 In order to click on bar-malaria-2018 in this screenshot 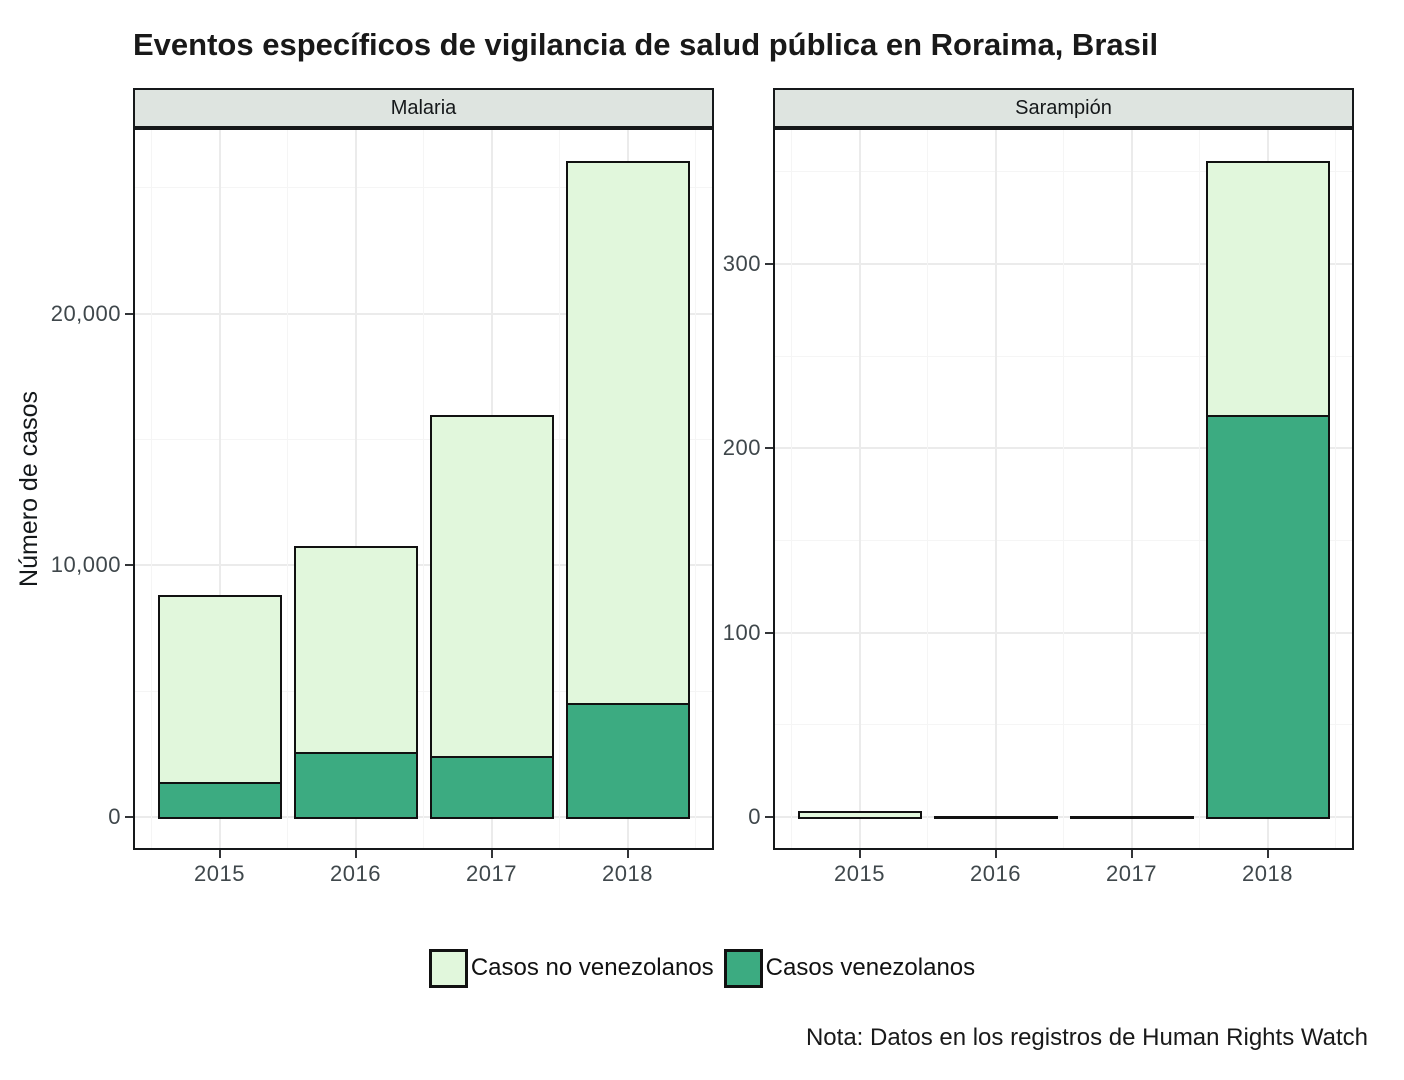, I will do `click(627, 489)`.